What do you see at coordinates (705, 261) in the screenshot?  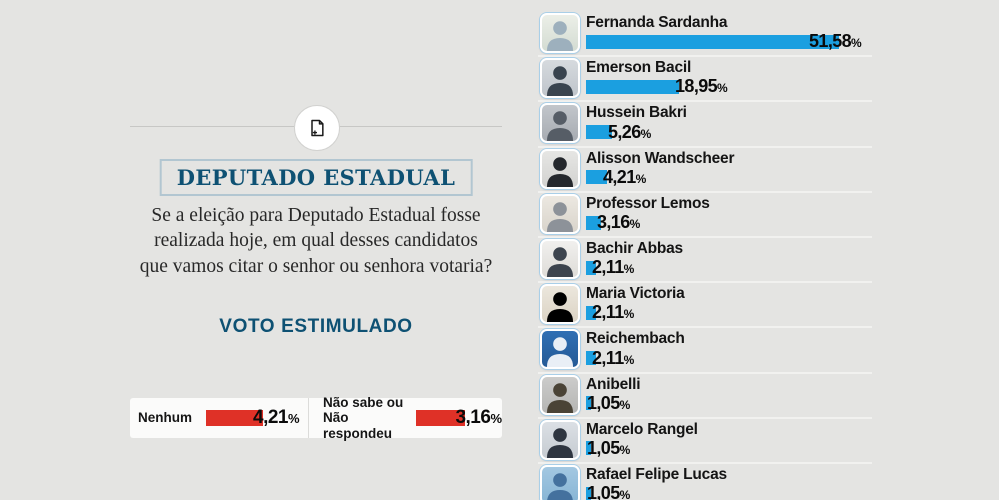 I see `candidate-row: Bachir Abbas 2,11%` at bounding box center [705, 261].